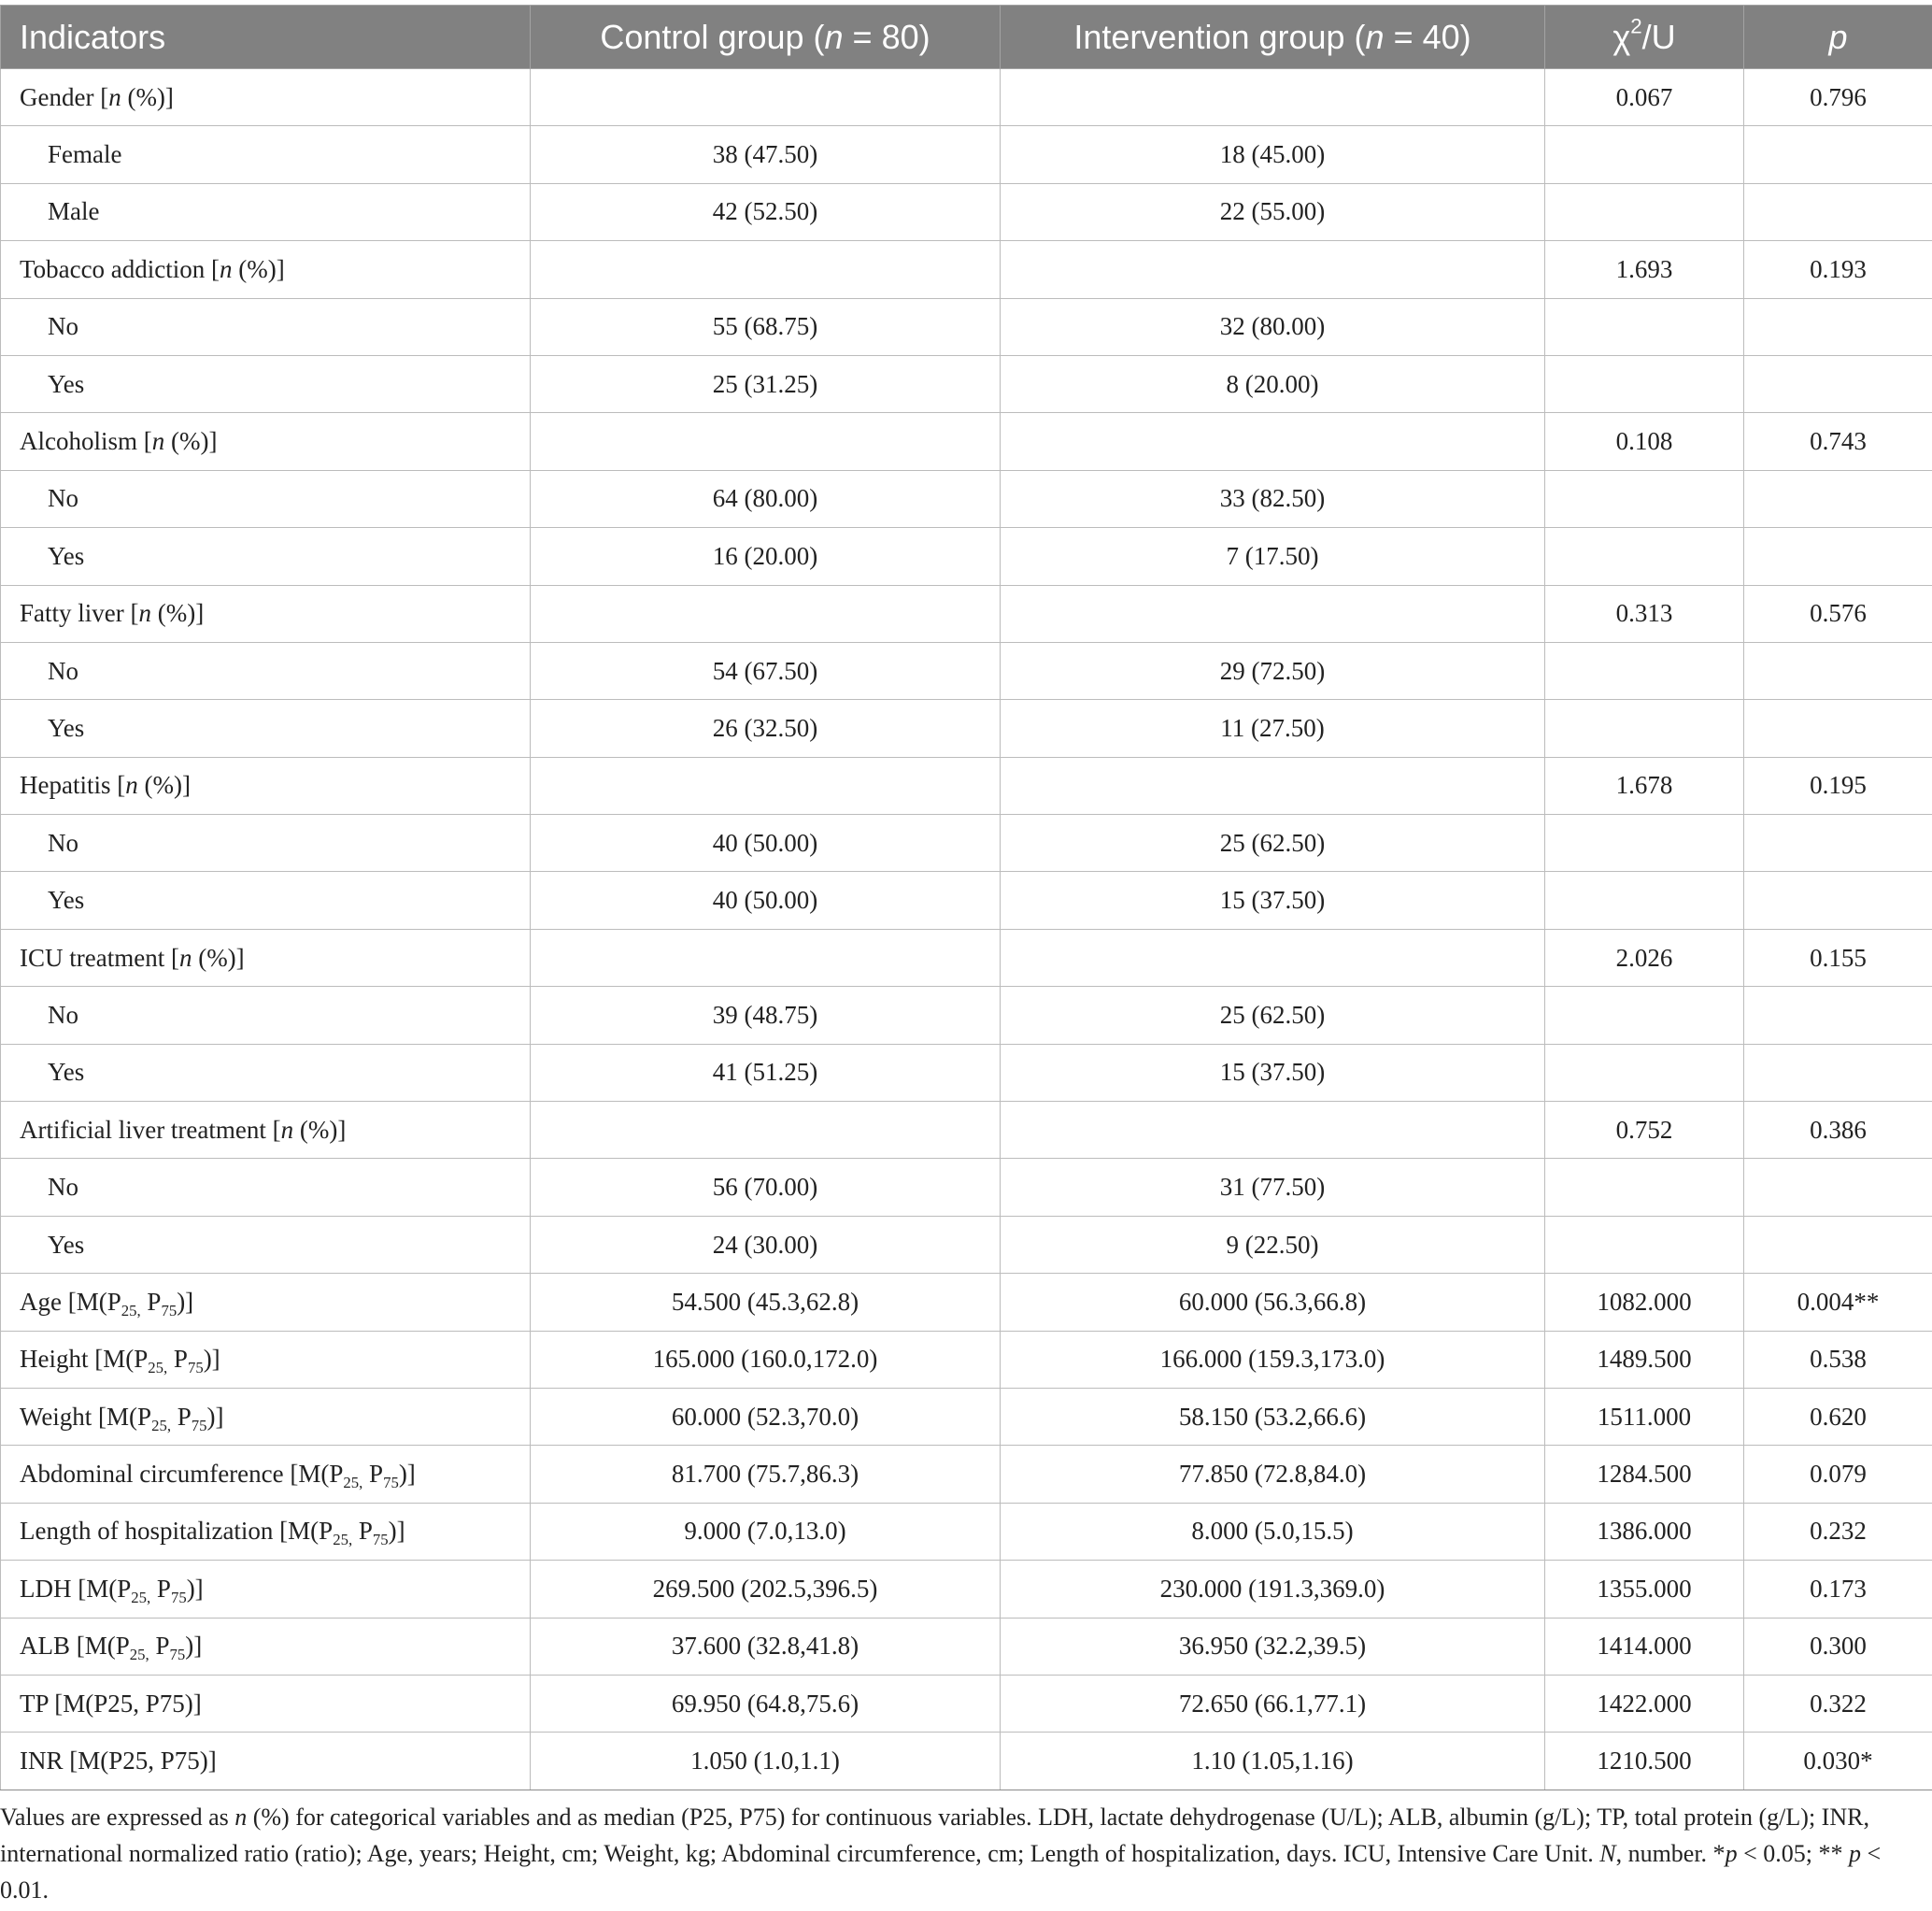 The image size is (1932, 1911). Describe the element at coordinates (765, 1703) in the screenshot. I see `control-value: 69.950 (64.8,75.6)` at that location.